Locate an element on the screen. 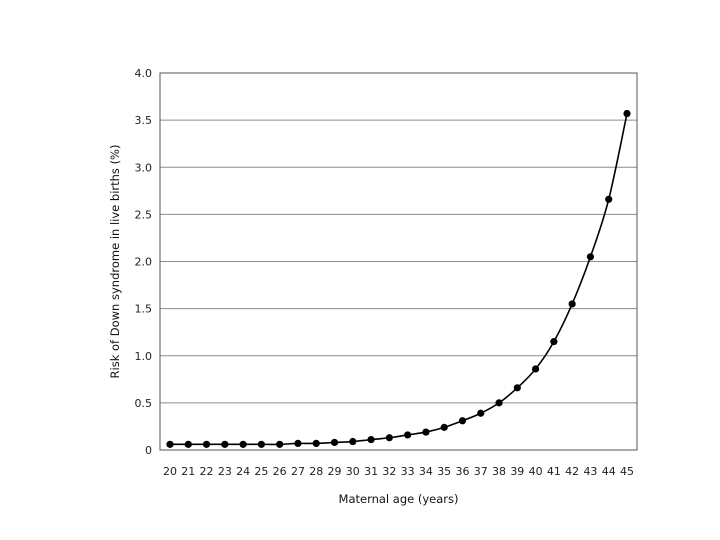  y-tick-label: 3.5 is located at coordinates (144, 120).